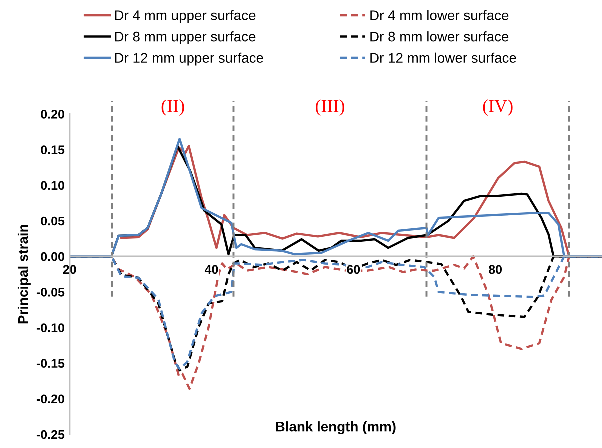 This screenshot has width=602, height=448. Describe the element at coordinates (50, 399) in the screenshot. I see `y-tick-label: -0.20` at that location.